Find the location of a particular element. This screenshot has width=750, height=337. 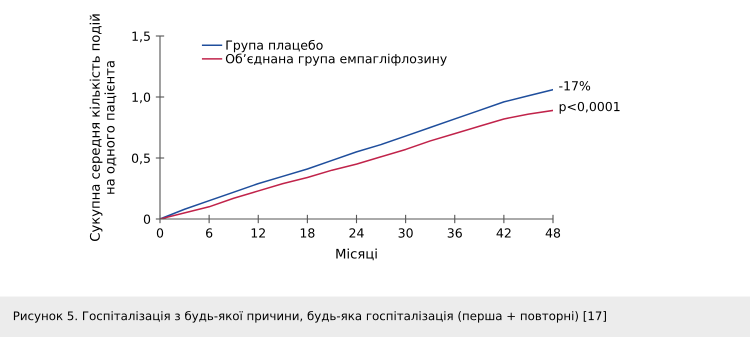

x-axis-title: Місяці is located at coordinates (356, 254).